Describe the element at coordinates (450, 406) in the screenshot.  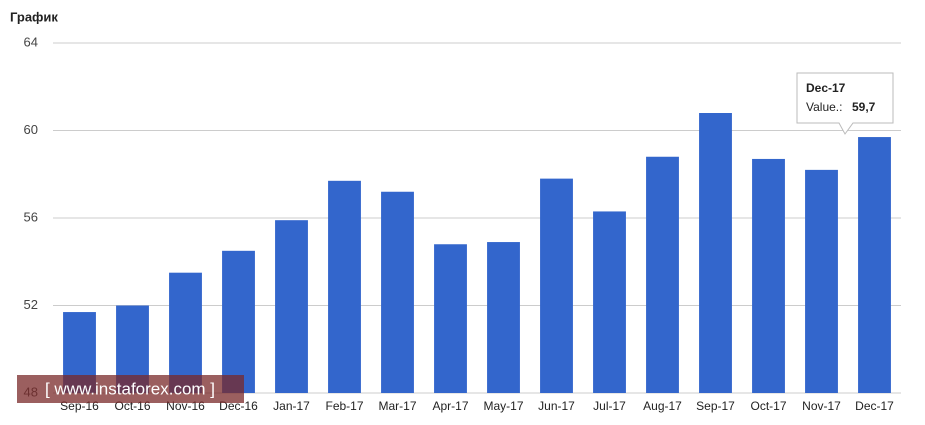
I see `x-tick-label: Apr-17` at that location.